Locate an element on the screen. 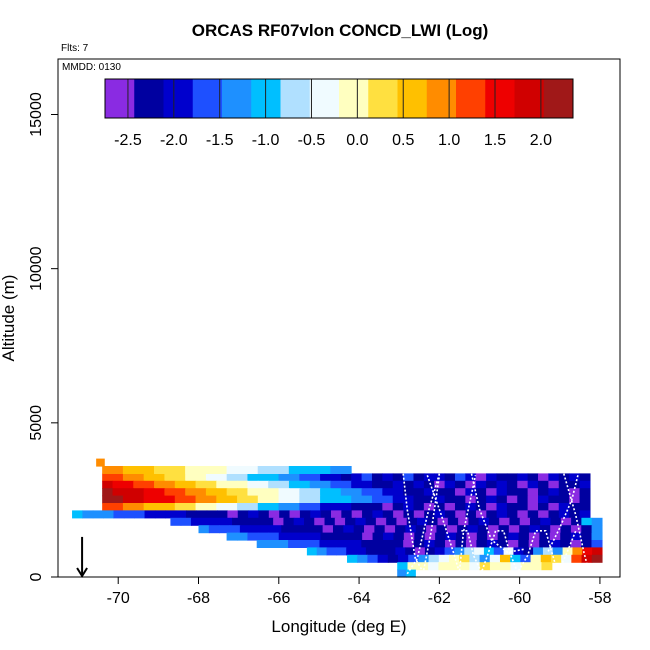  colorbar-tick-label: -1.5 is located at coordinates (220, 140).